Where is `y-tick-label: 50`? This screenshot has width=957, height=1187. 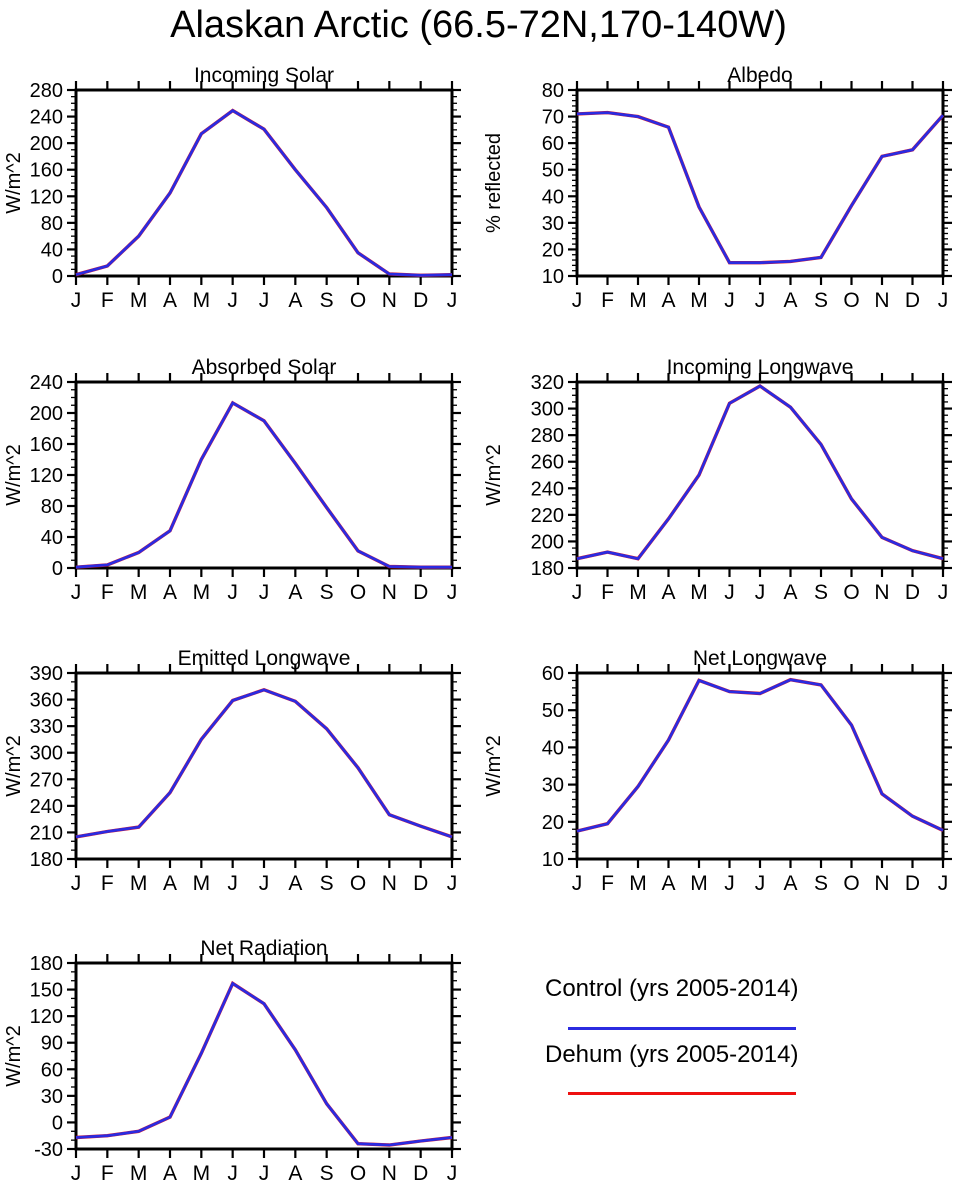
y-tick-label: 50 is located at coordinates (553, 711).